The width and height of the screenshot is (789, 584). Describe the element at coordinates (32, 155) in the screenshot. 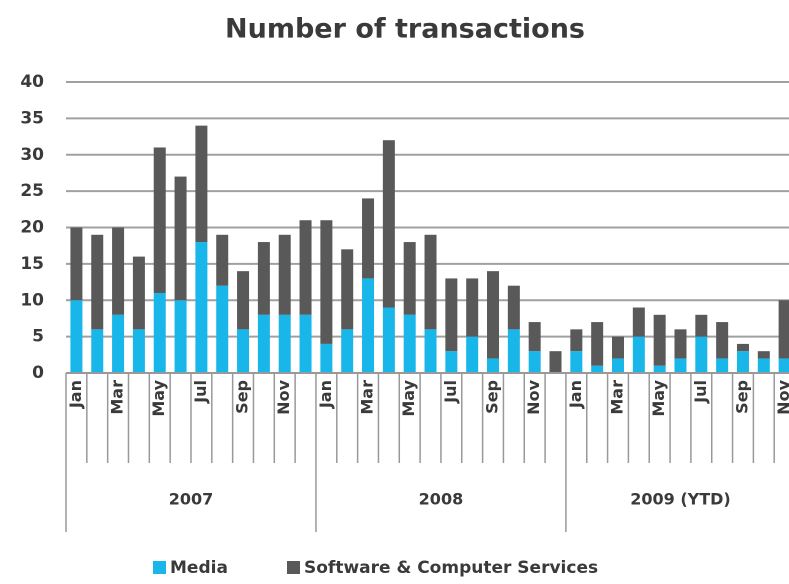

I see `y-tick-label: 30` at that location.